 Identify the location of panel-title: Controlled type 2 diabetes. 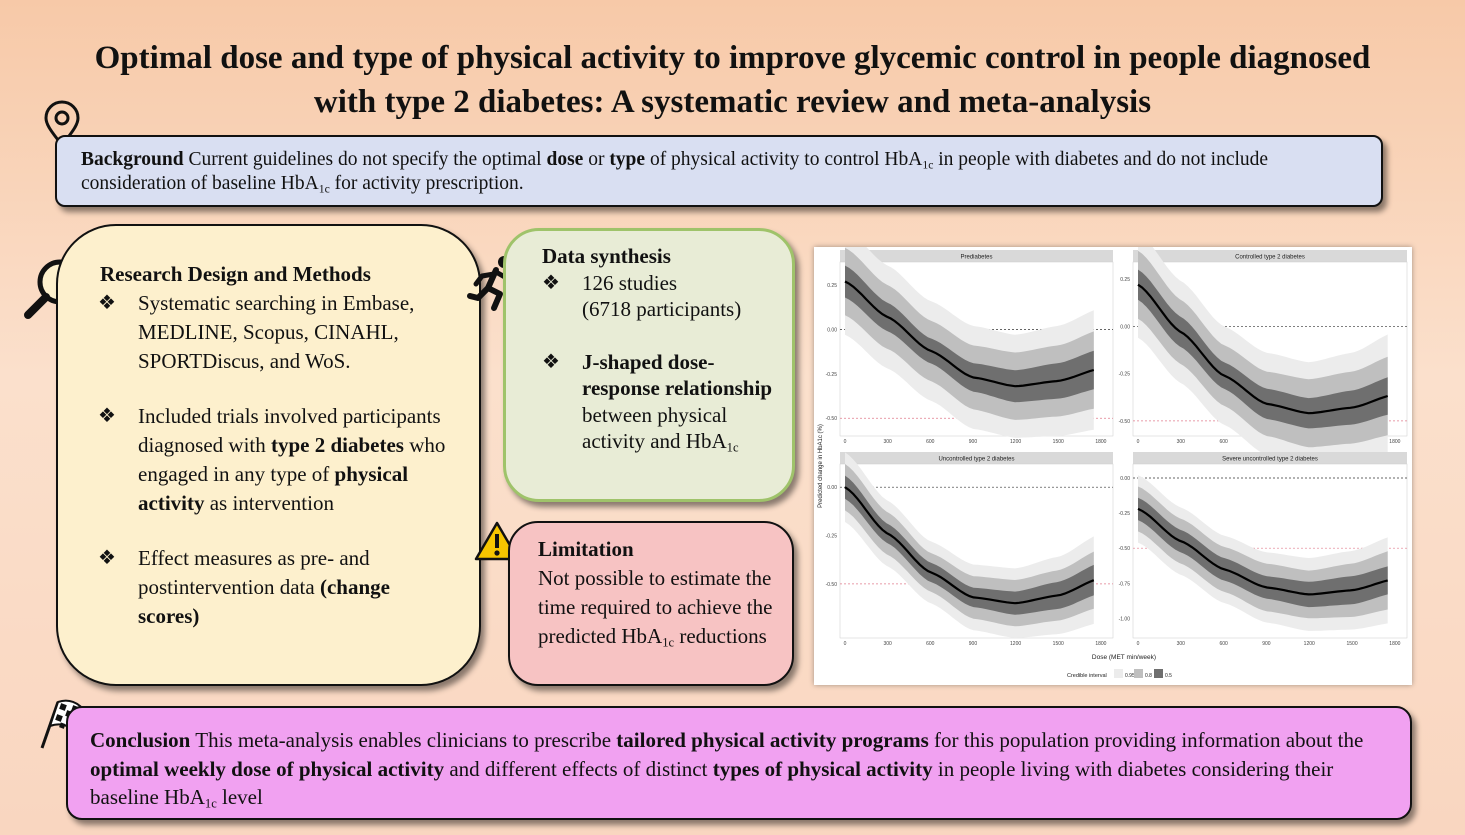
(1270, 258).